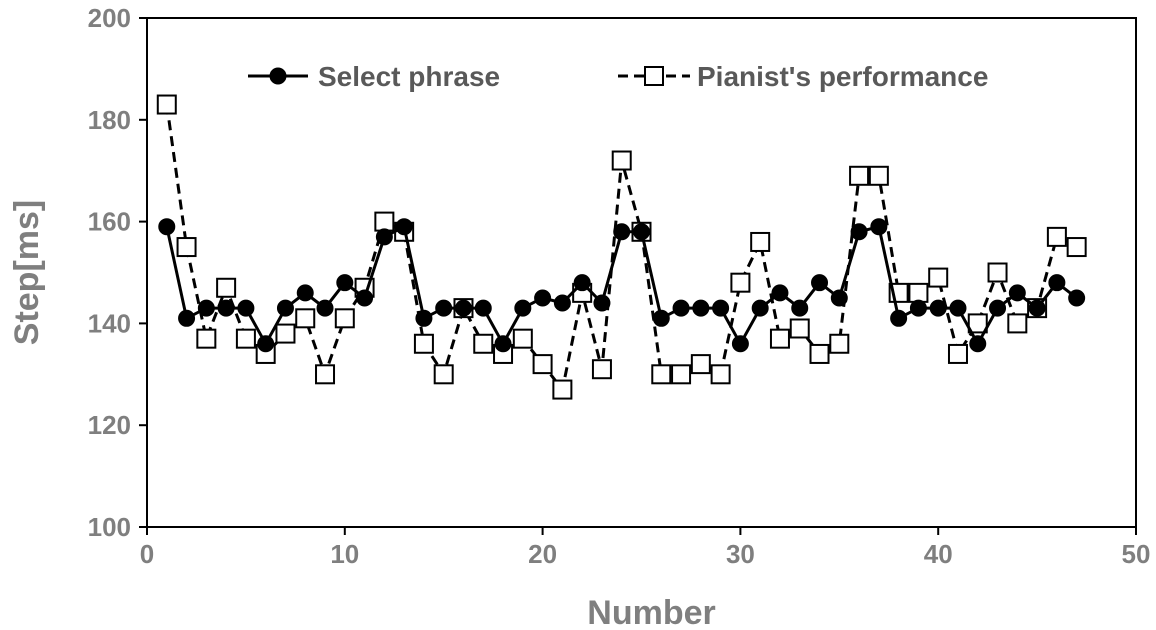 This screenshot has width=1156, height=630. I want to click on x-tick-label: 40, so click(938, 554).